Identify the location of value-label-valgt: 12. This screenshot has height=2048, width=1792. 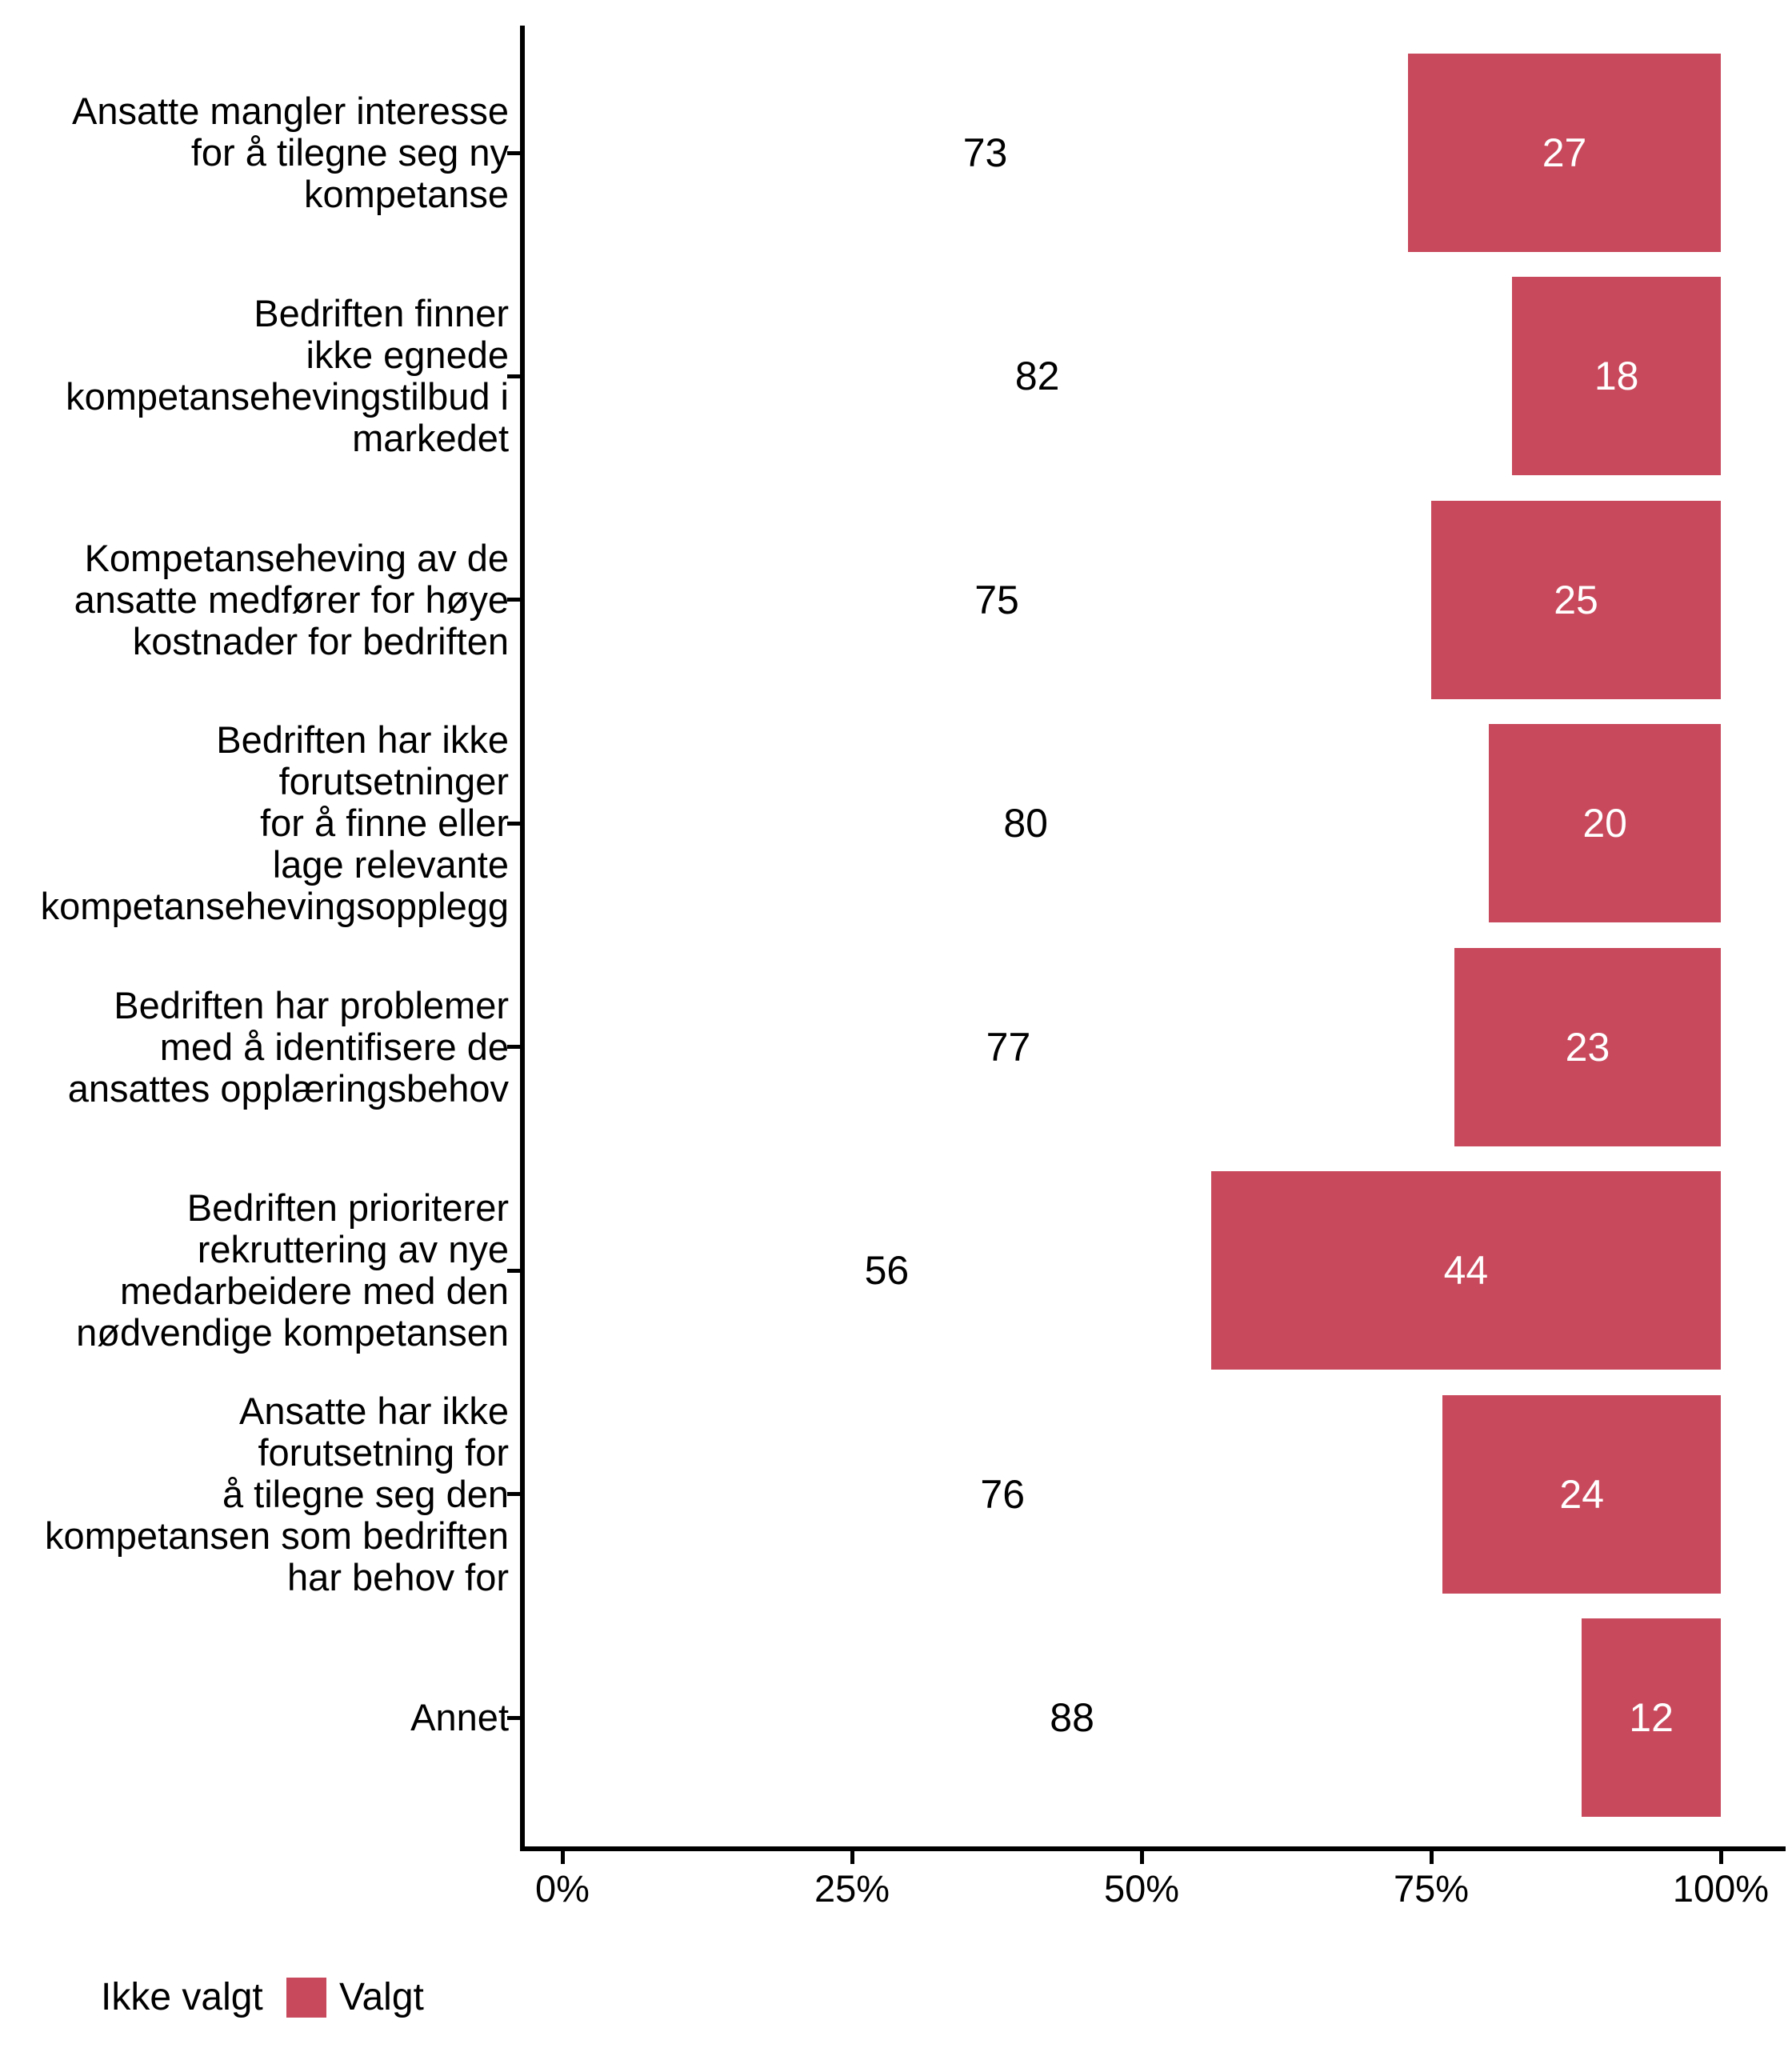
(1651, 1717).